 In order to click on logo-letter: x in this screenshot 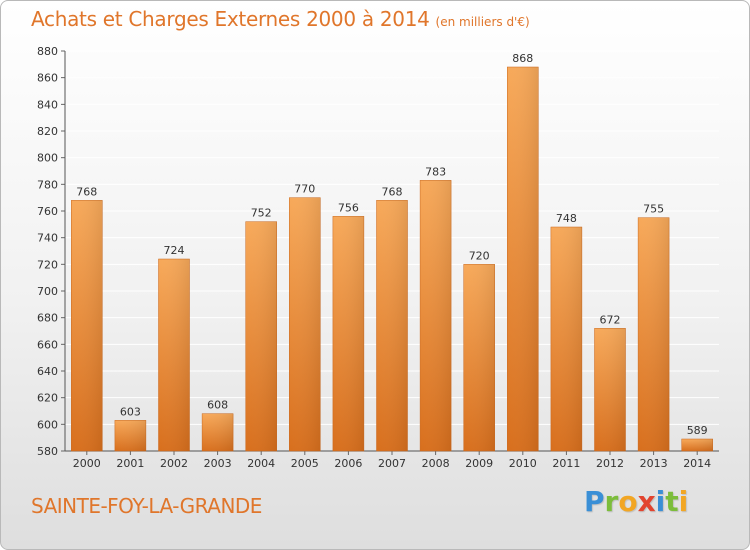, I will do `click(646, 501)`.